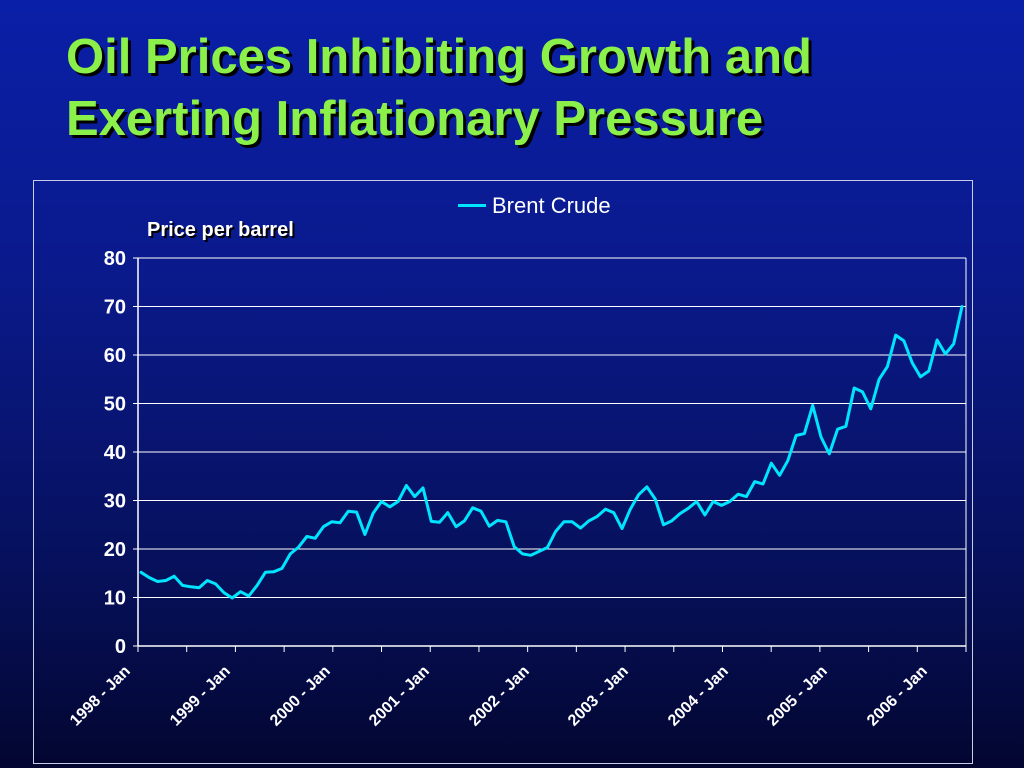  What do you see at coordinates (220, 230) in the screenshot?
I see `y-axis-label: Price per barrel` at bounding box center [220, 230].